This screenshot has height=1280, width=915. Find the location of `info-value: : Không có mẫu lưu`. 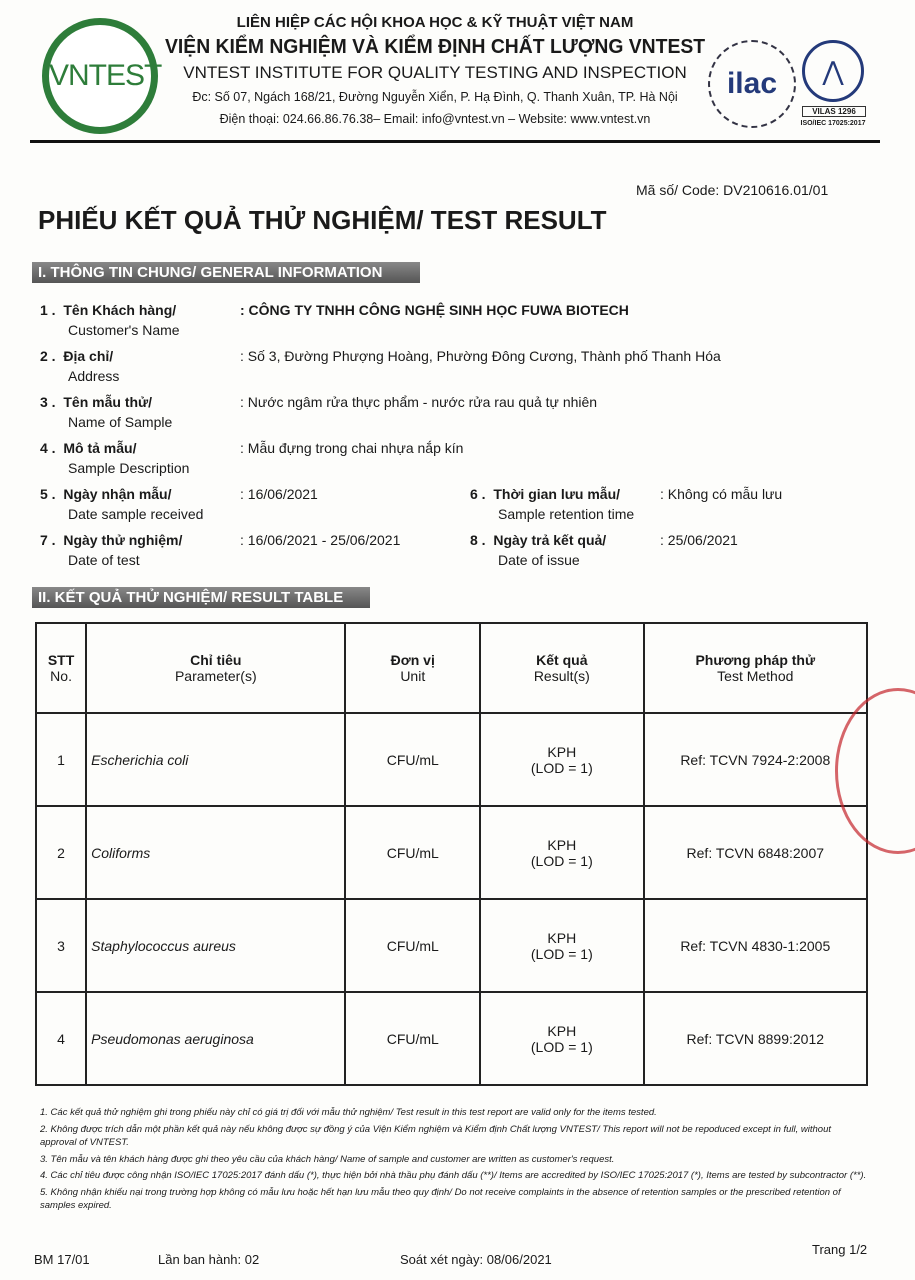

info-value: : Không có mẫu lưu is located at coordinates (721, 494).